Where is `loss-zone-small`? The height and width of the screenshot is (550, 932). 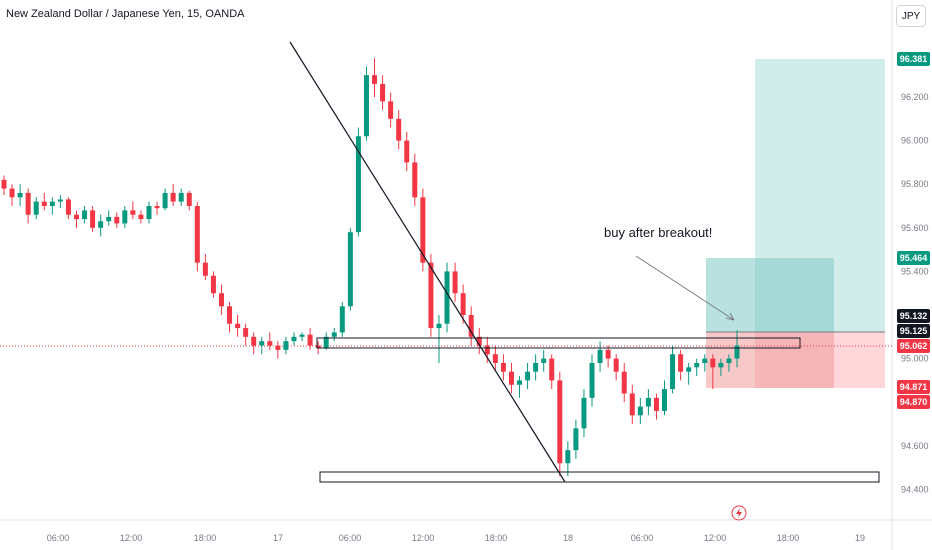 loss-zone-small is located at coordinates (770, 360).